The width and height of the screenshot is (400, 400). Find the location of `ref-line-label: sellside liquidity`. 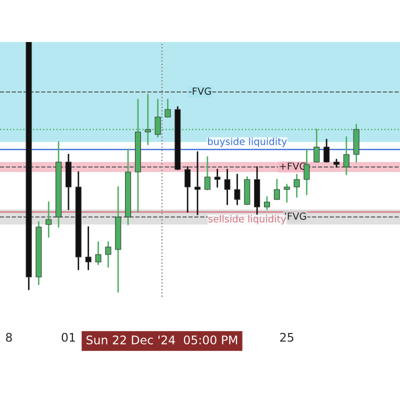

ref-line-label: sellside liquidity is located at coordinates (247, 219).